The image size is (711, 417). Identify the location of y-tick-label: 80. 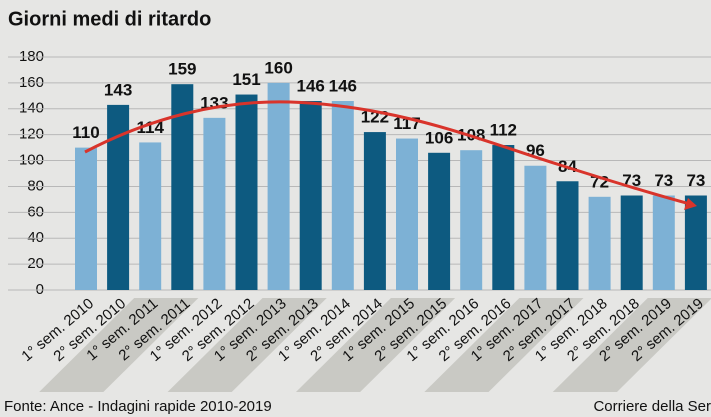
(35, 185).